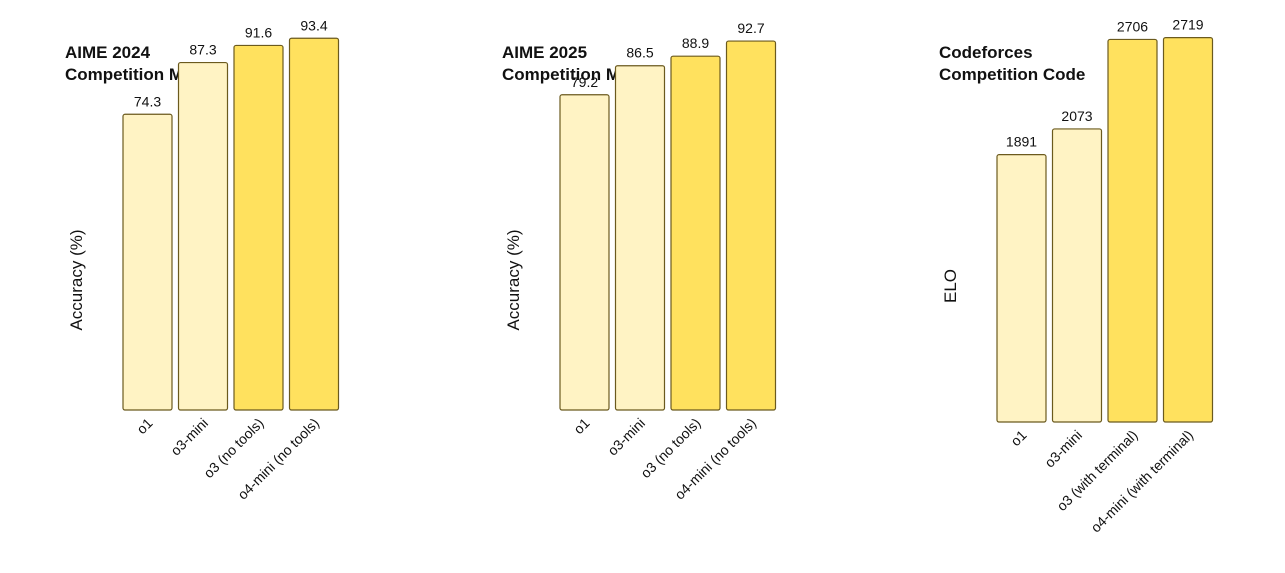  I want to click on chart-title-line1: AIME 2024, so click(108, 52).